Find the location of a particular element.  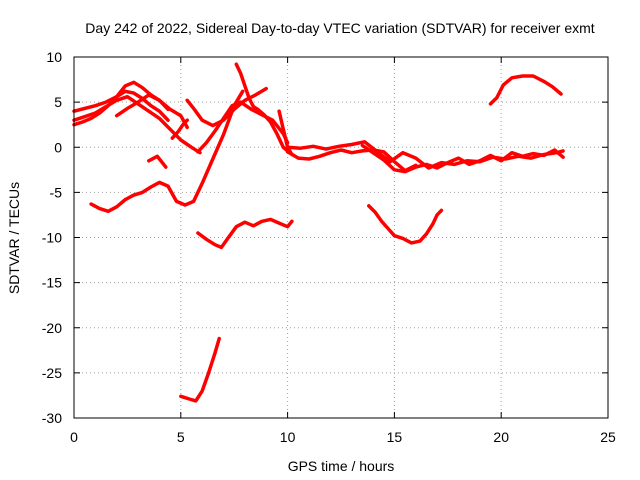

y-axis-label: SDTVAR / TECUs is located at coordinates (14, 238).